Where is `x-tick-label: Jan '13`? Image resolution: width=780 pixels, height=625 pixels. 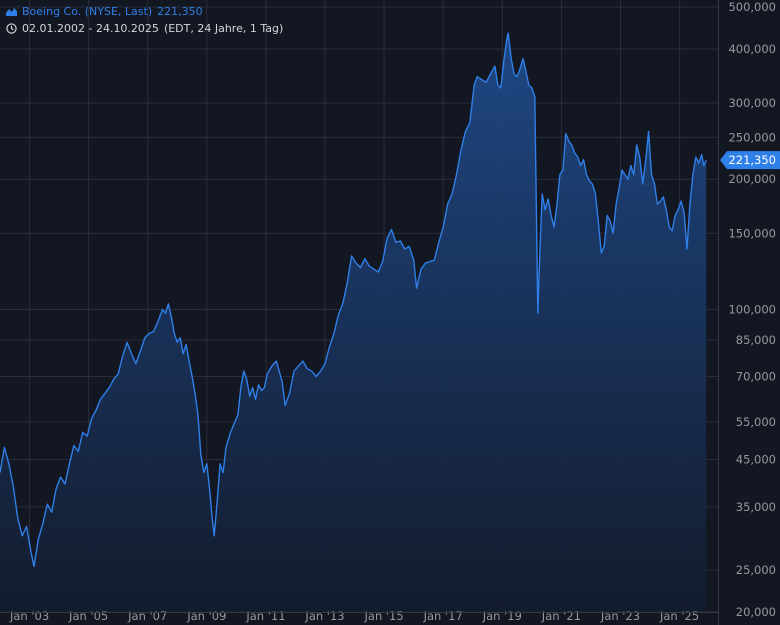
x-tick-label: Jan '13 is located at coordinates (324, 616).